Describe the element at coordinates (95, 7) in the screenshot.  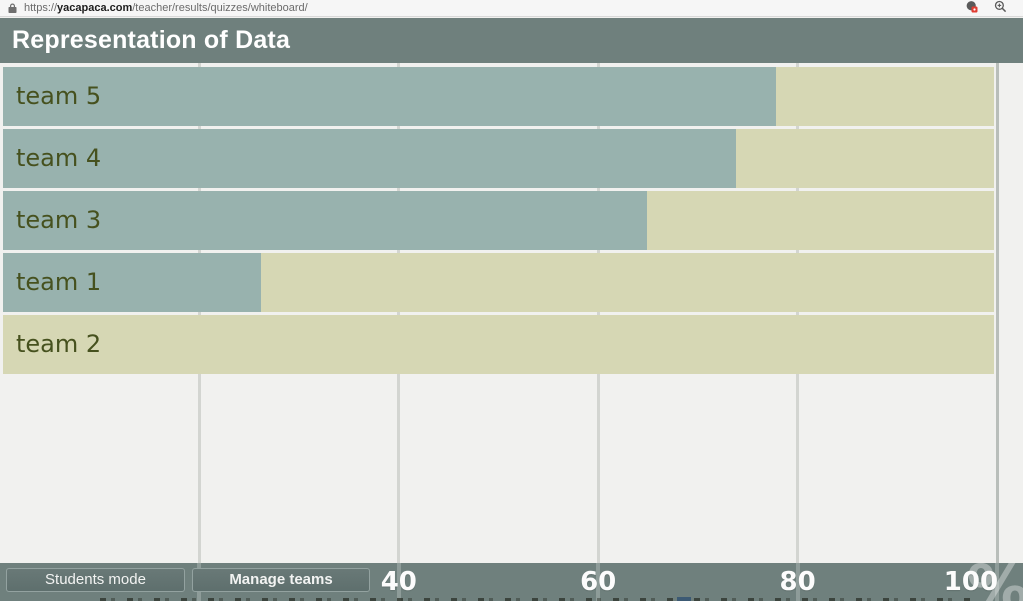
I see `url-domain: yacapaca.com` at that location.